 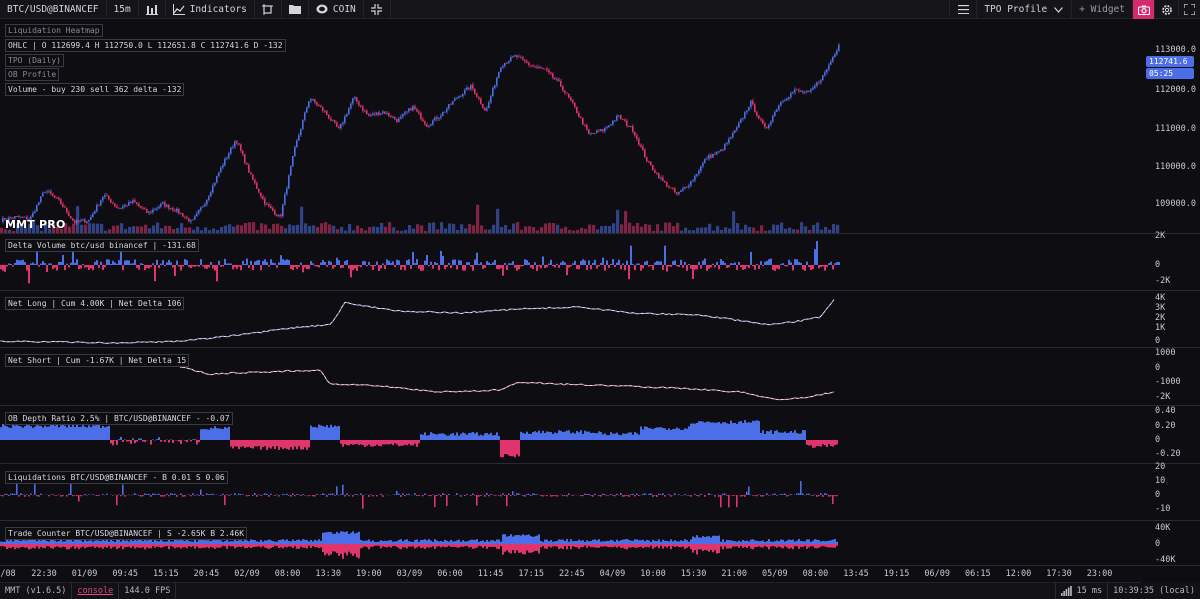 What do you see at coordinates (54, 30) in the screenshot?
I see `legend-liquidation-heatmap: Liquidation Heatmap` at bounding box center [54, 30].